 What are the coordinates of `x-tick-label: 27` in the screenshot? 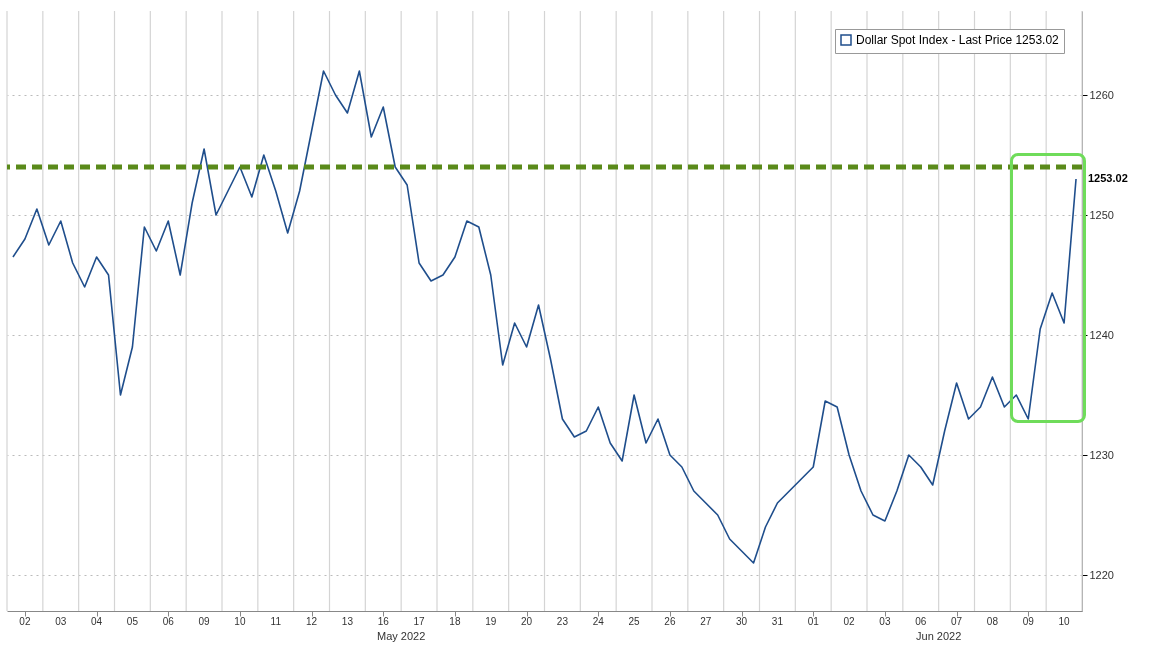 It's located at (706, 621).